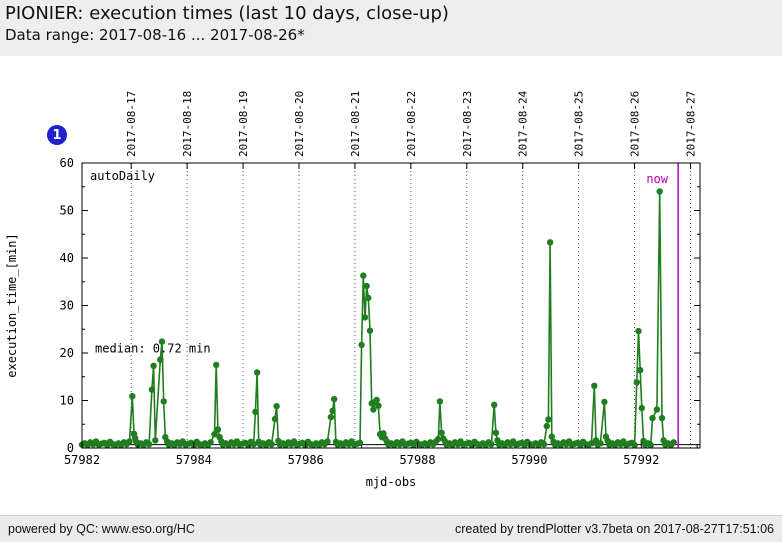 The height and width of the screenshot is (542, 782). Describe the element at coordinates (122, 176) in the screenshot. I see `series-label: autoDaily` at that location.